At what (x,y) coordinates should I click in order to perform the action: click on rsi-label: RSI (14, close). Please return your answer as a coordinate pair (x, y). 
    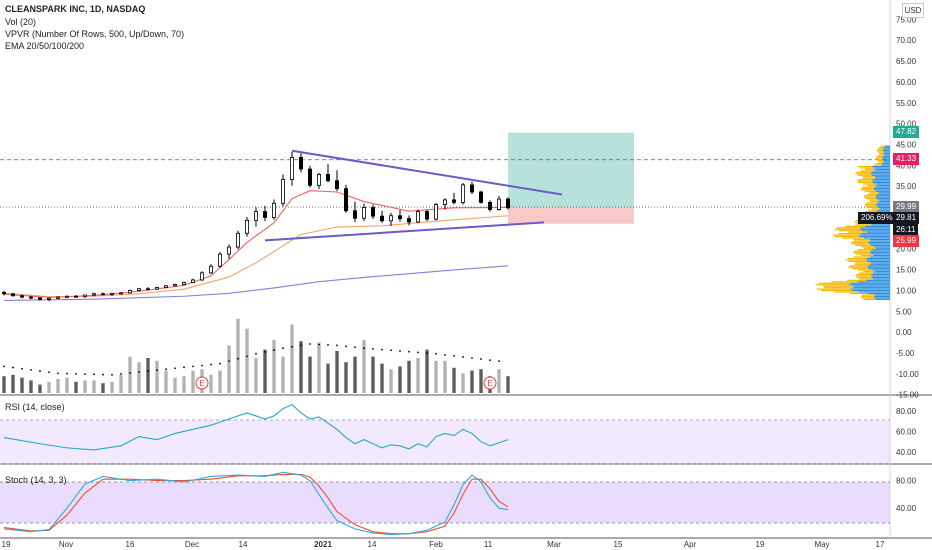
    Looking at the image, I should click on (35, 407).